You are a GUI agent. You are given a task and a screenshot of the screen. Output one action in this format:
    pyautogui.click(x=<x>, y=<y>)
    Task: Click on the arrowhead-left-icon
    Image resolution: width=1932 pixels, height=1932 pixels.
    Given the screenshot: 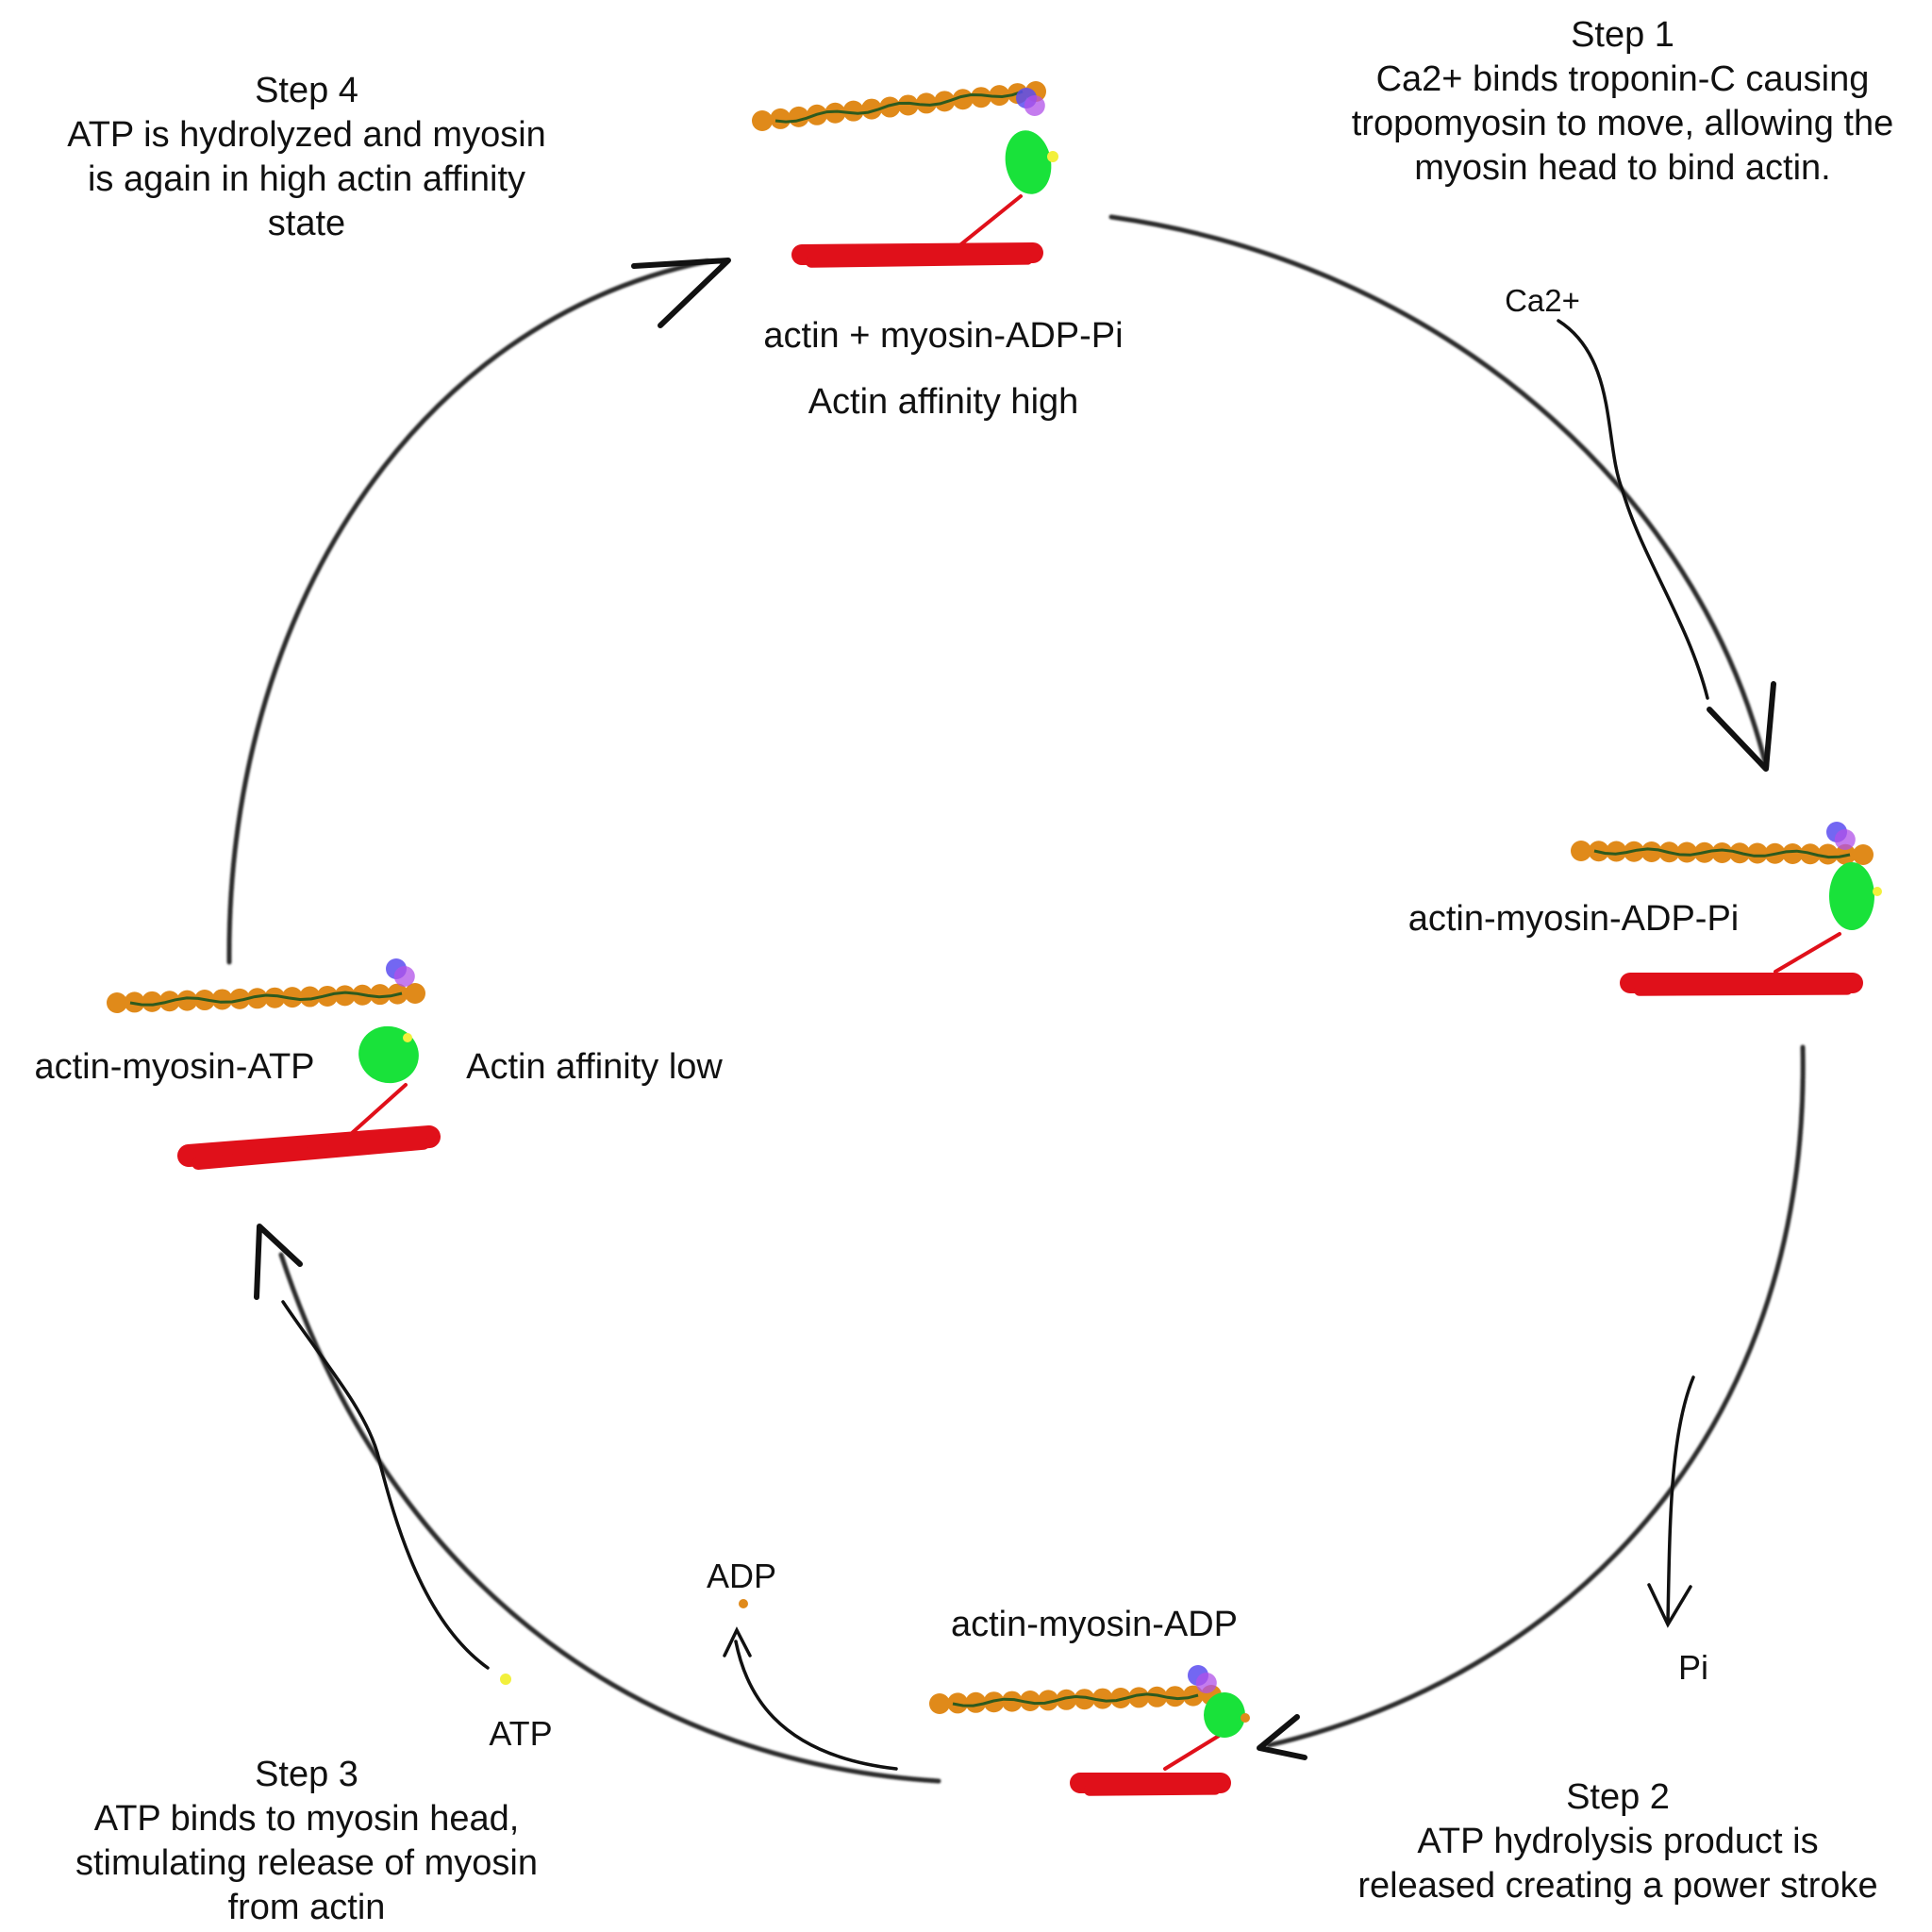 What is the action you would take?
    pyautogui.click(x=279, y=1262)
    